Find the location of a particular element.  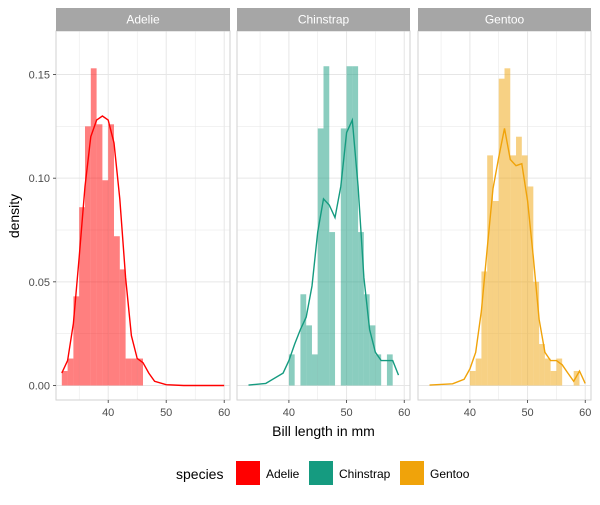

y-tick-label: 0.15 is located at coordinates (39, 76).